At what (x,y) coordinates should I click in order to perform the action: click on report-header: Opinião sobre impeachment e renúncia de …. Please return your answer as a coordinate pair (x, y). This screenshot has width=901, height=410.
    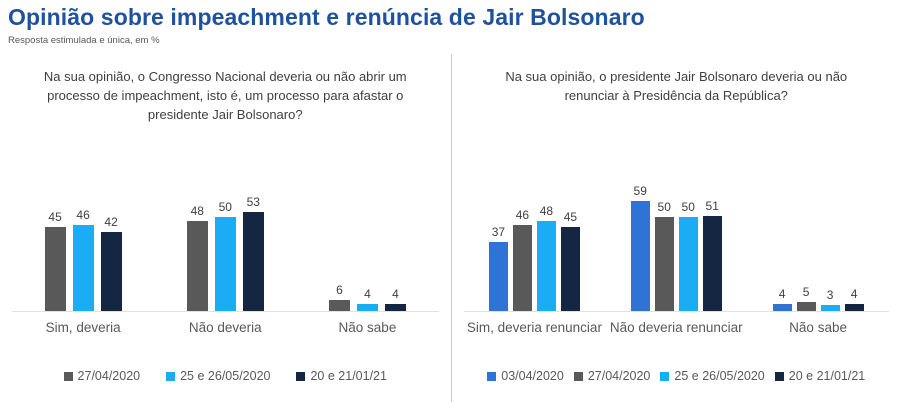
    Looking at the image, I should click on (450, 23).